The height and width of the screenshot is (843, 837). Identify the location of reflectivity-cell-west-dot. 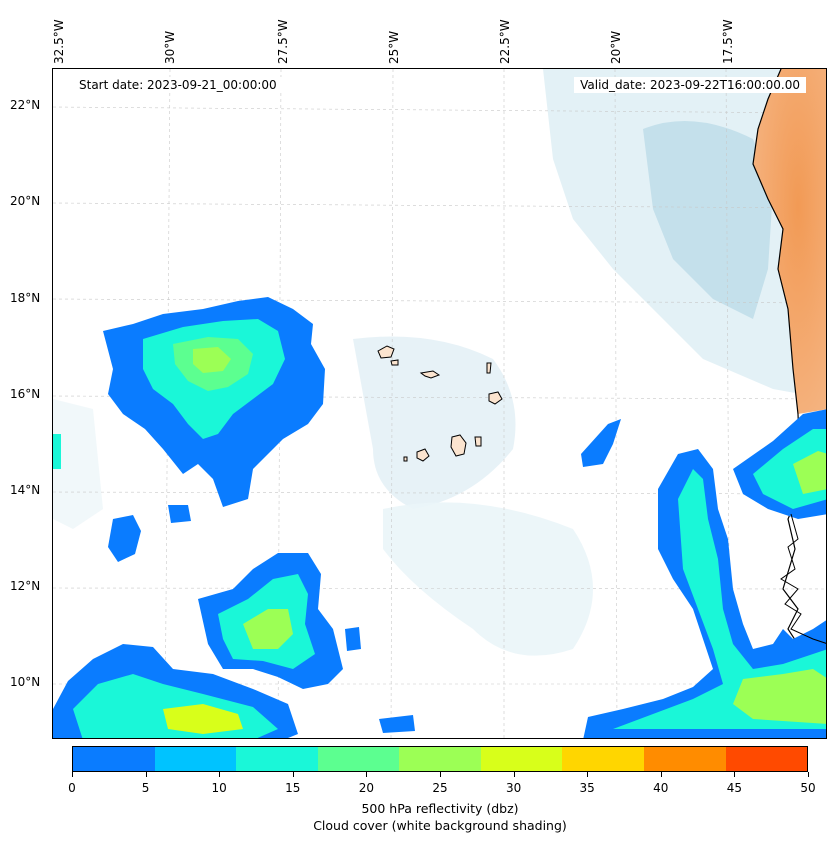
(179, 514).